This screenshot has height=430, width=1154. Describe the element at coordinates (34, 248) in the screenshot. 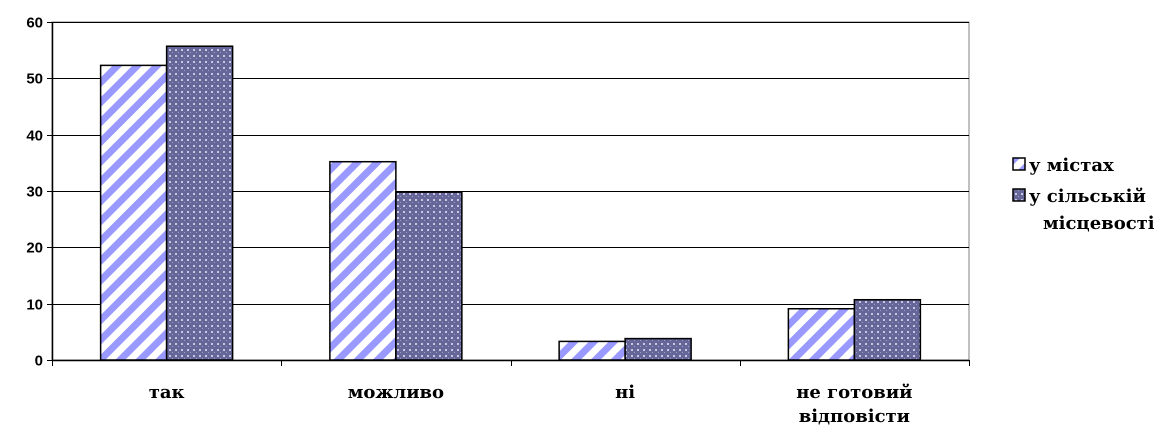

I see `y-tick-label: 20` at that location.